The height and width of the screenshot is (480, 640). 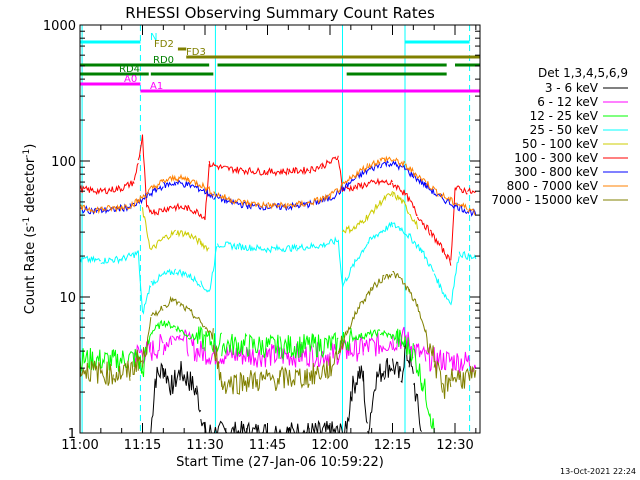 What do you see at coordinates (30, 187) in the screenshot?
I see `y-axis-label-mid: detector` at bounding box center [30, 187].